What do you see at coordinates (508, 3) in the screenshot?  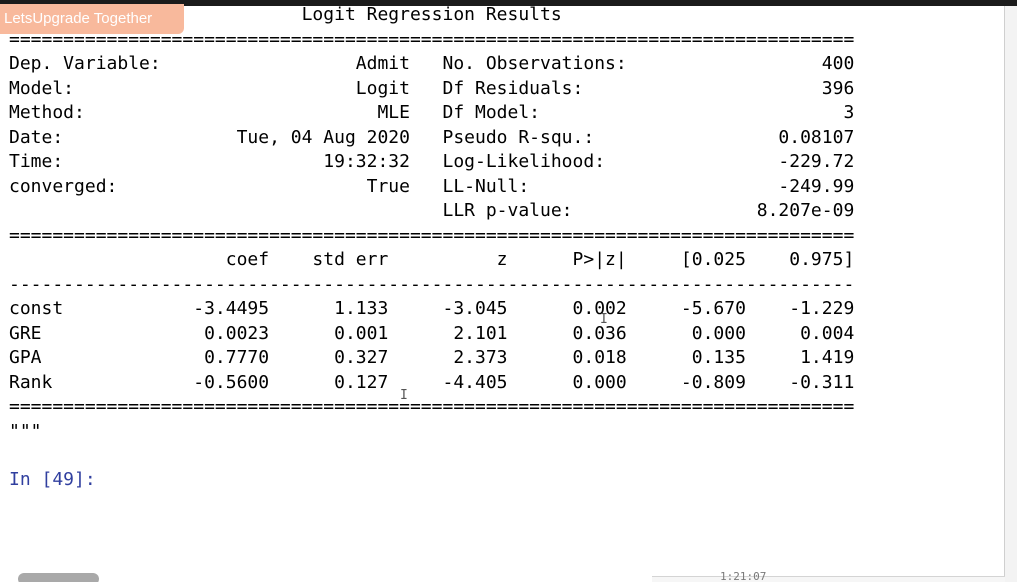 I see `top-bar` at bounding box center [508, 3].